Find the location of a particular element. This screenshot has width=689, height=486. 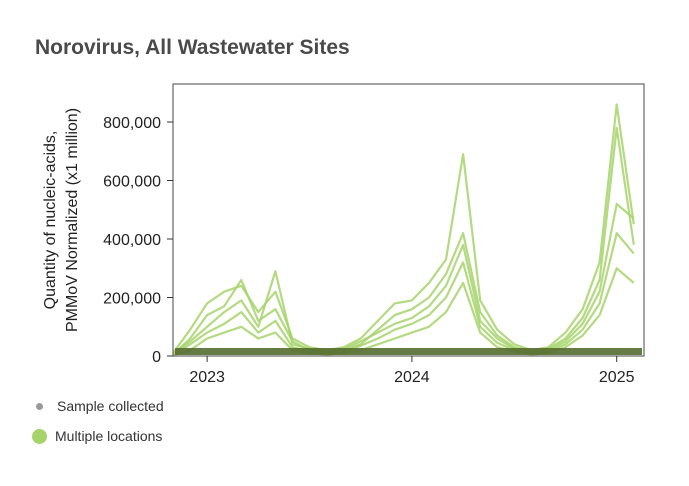

sample-dot-icon is located at coordinates (39, 406).